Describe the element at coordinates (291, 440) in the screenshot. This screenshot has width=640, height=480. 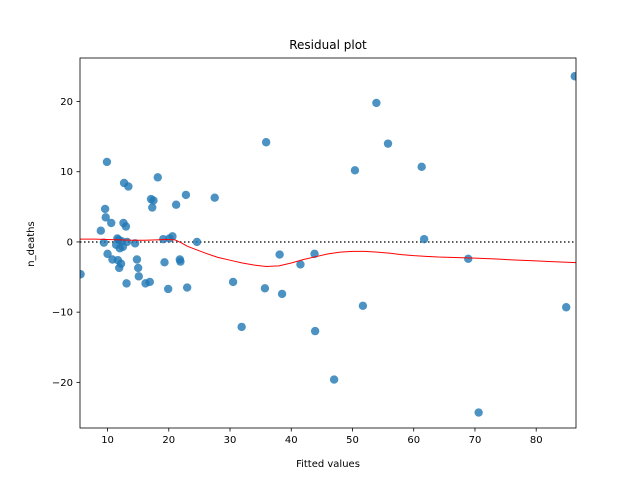
I see `x-tick-label: 40` at that location.